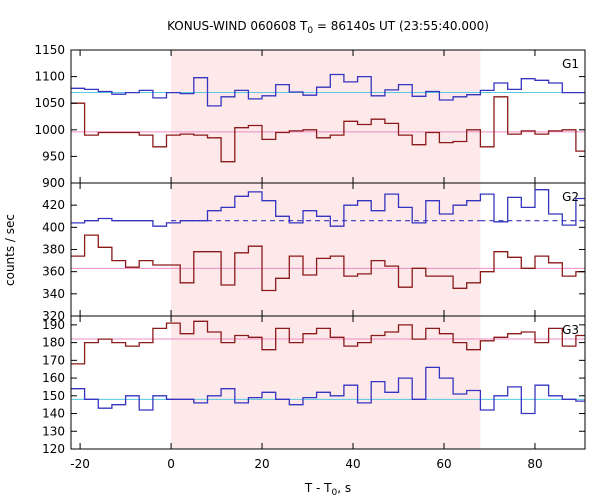  What do you see at coordinates (53, 227) in the screenshot?
I see `g2-ytick-label: 400` at bounding box center [53, 227].